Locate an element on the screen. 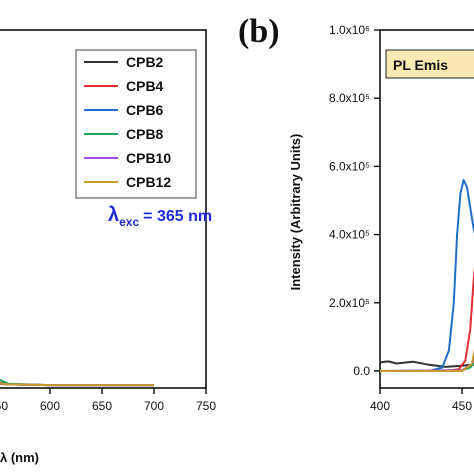 The height and width of the screenshot is (474, 474). panel-b-series-line-cpb6 is located at coordinates (427, 275).